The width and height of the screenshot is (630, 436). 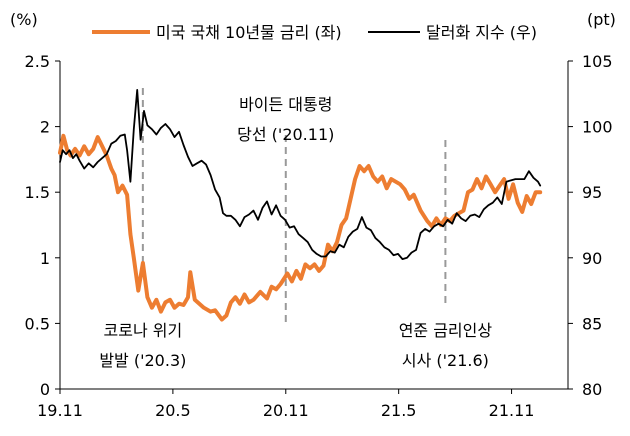 I want to click on right-tick-label: 85, so click(x=592, y=323).